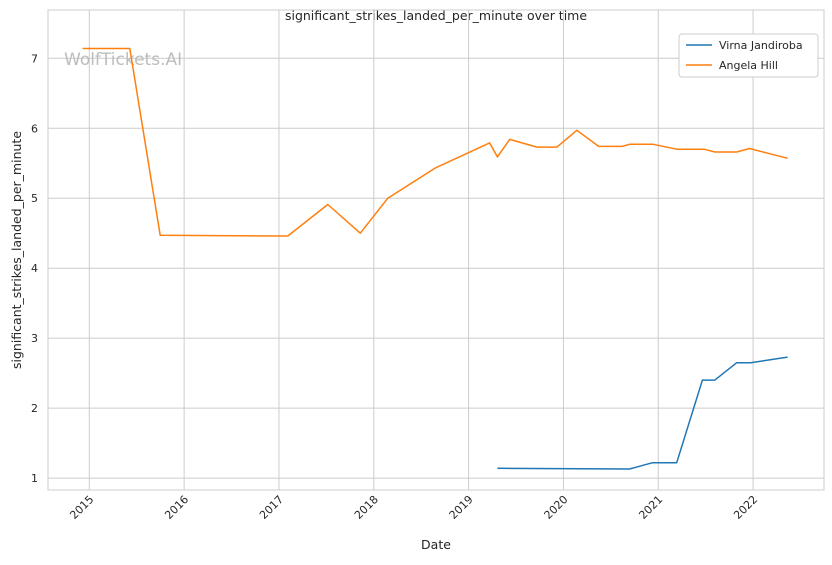  I want to click on y-tick-labels: 1 2 3 4 5 6 7, so click(34, 268).